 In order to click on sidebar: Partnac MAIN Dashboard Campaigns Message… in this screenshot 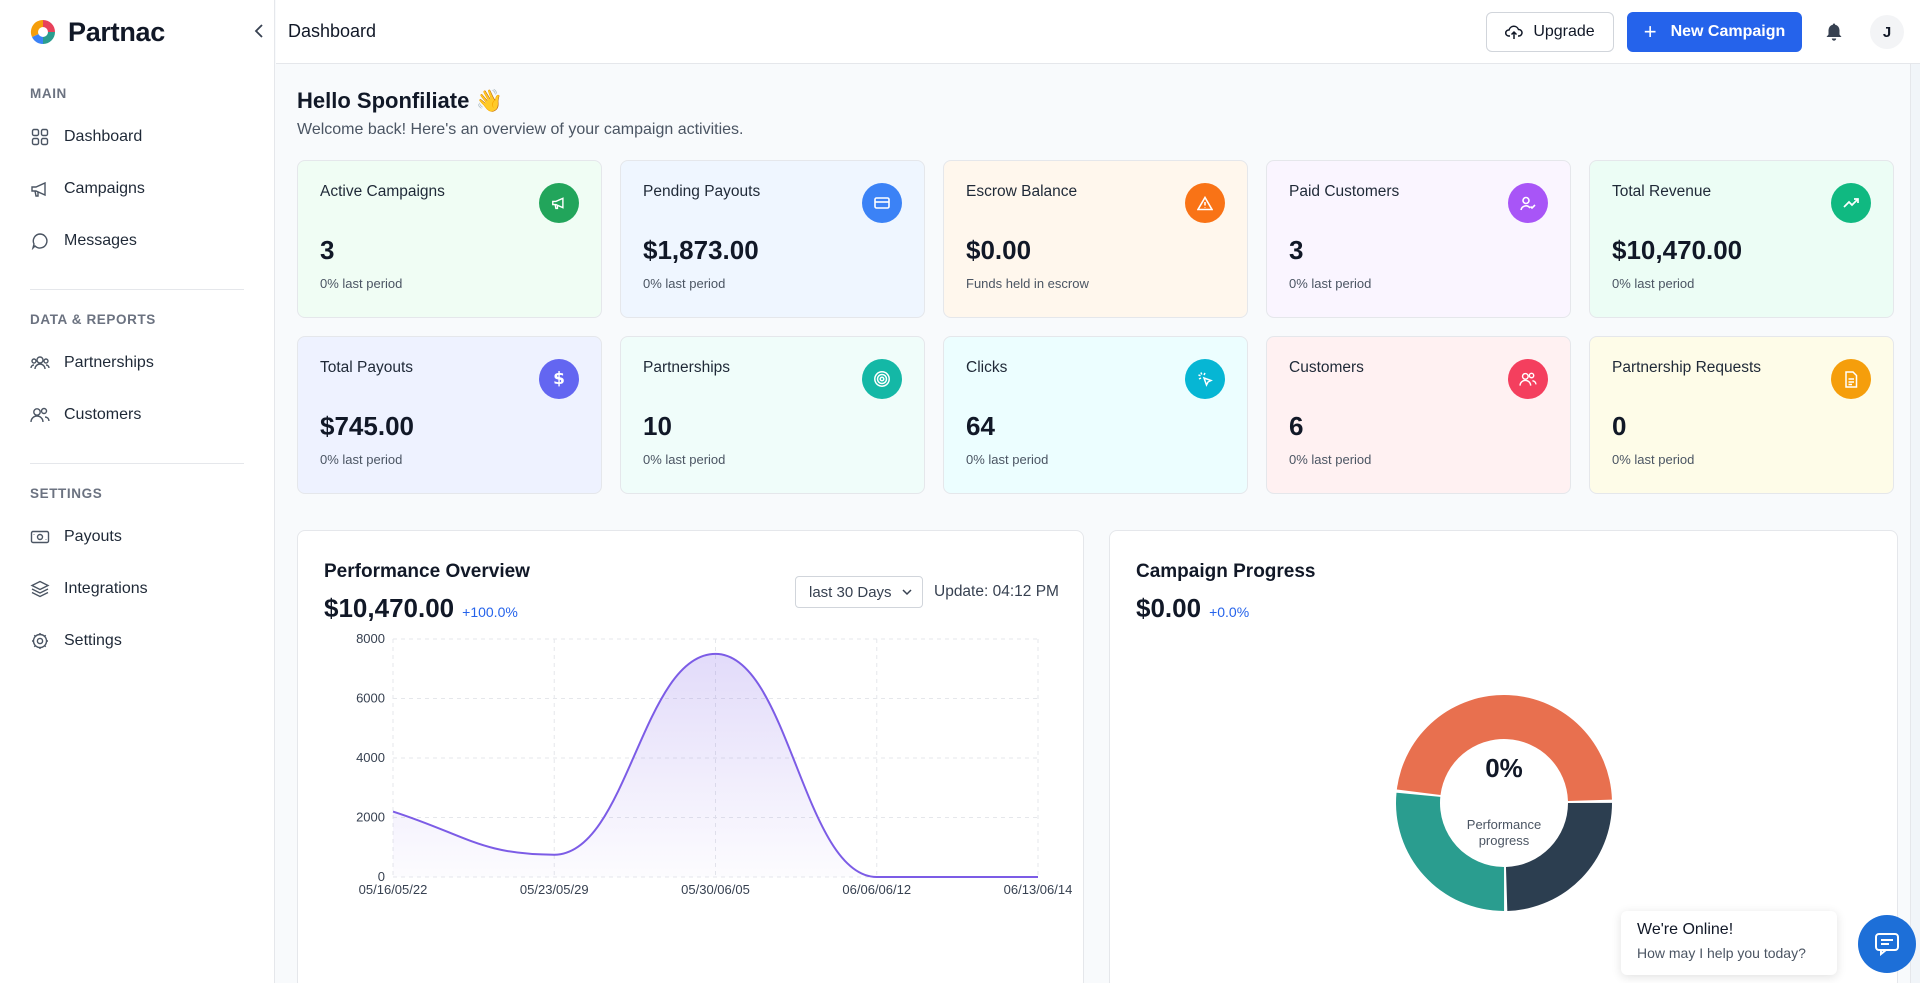, I will do `click(137, 491)`.